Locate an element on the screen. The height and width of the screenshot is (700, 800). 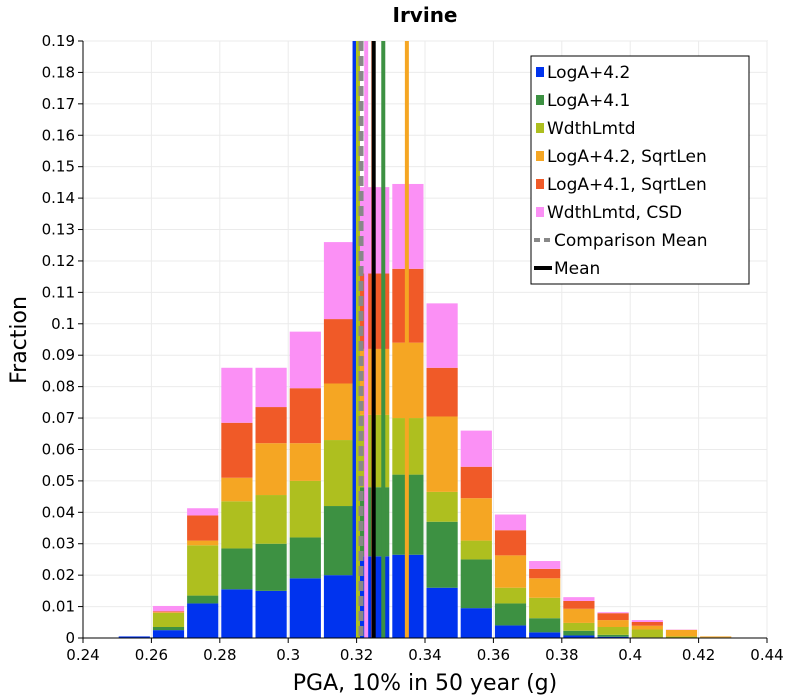
y-tick-label: 0.18 is located at coordinates (58, 72).